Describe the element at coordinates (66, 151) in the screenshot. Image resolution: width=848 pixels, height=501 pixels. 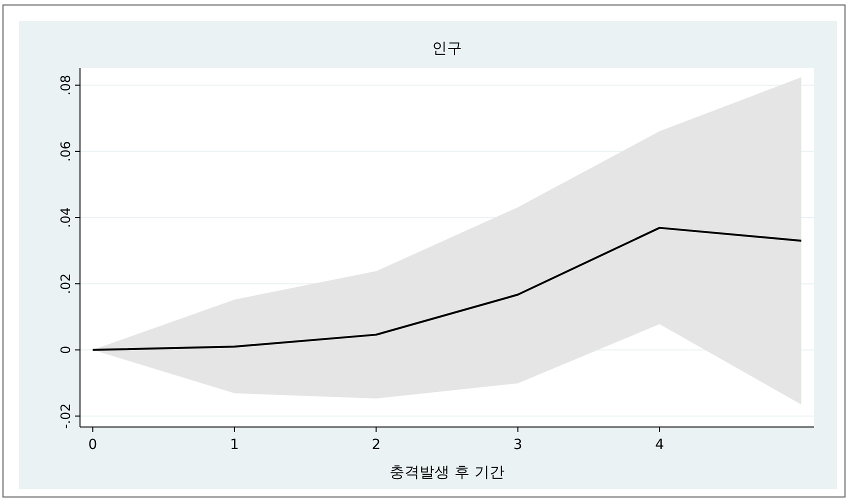
I see `y-tick-label: .06` at that location.